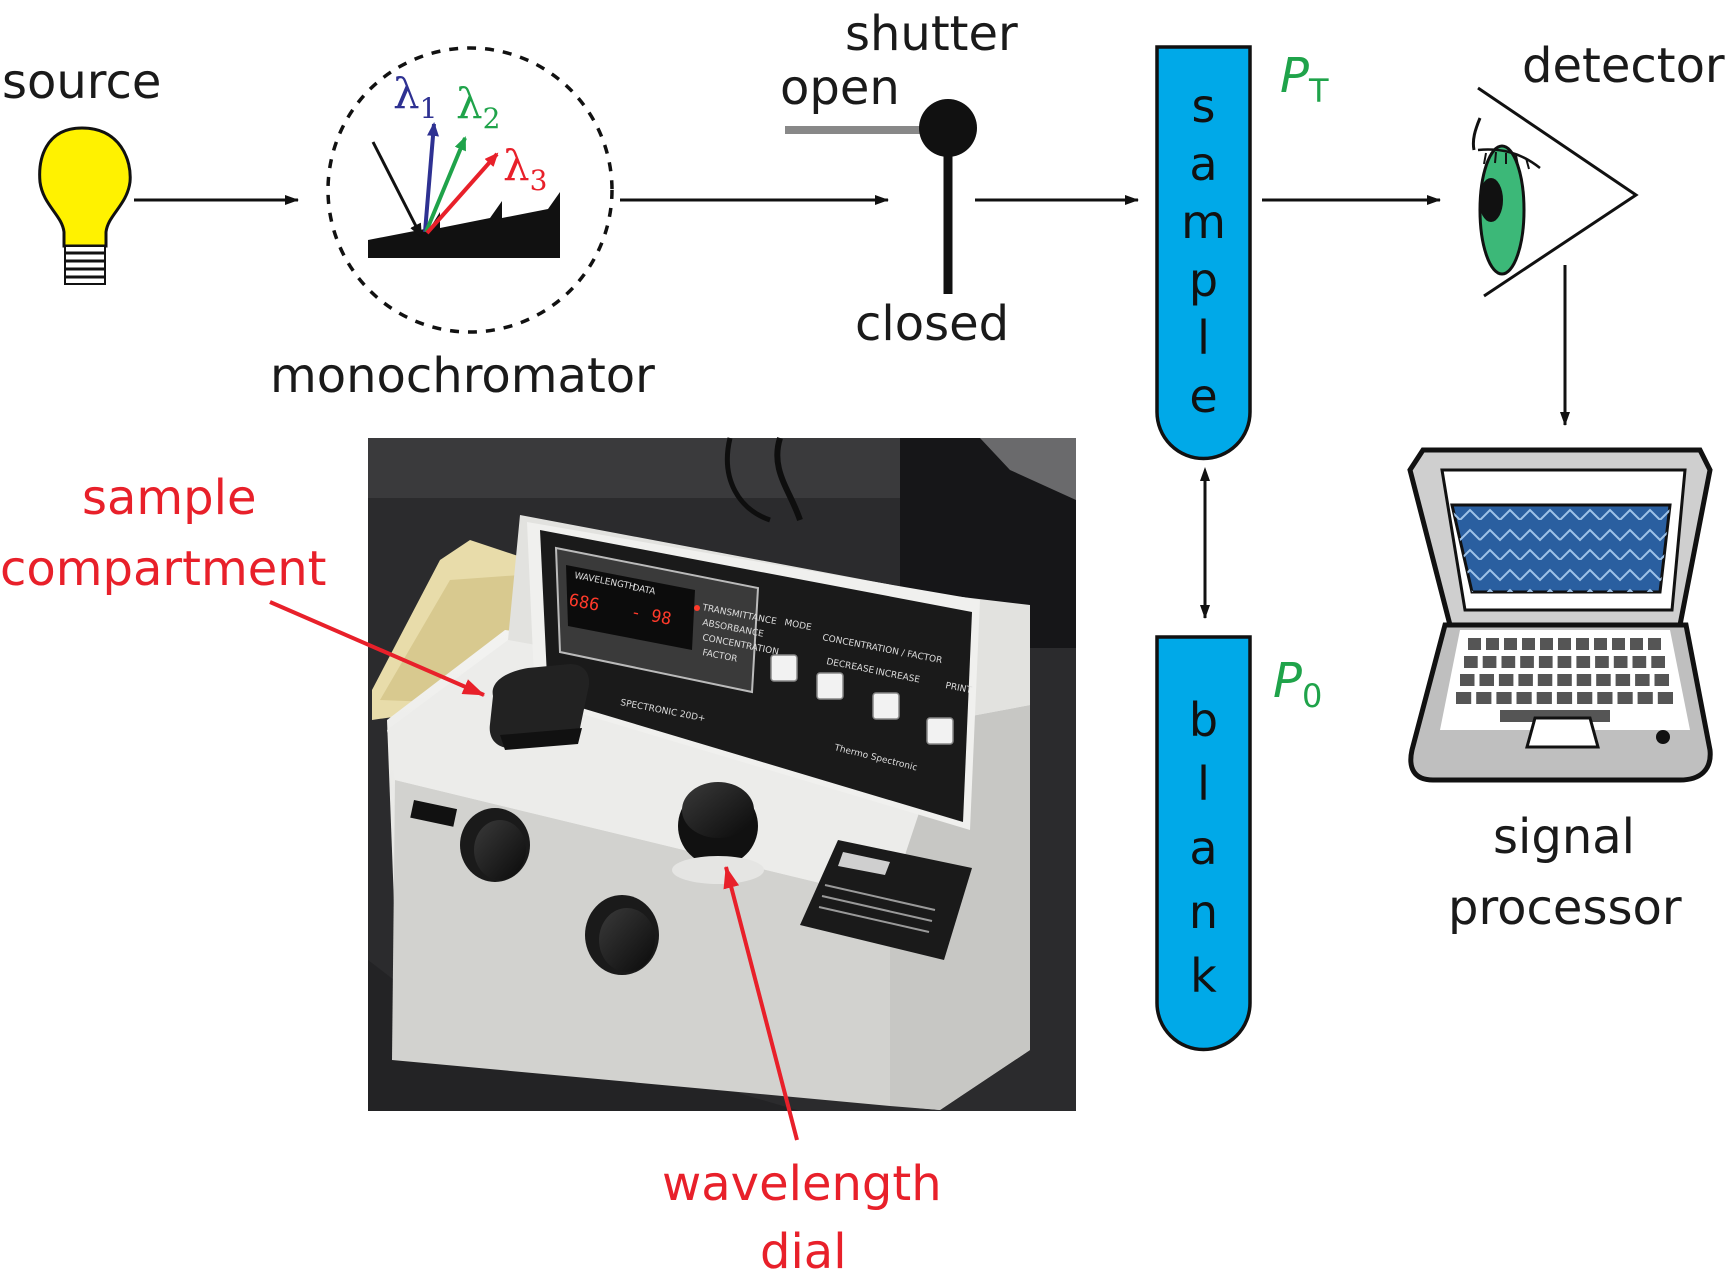  Describe the element at coordinates (830, 686) in the screenshot. I see `decrease-button` at that location.